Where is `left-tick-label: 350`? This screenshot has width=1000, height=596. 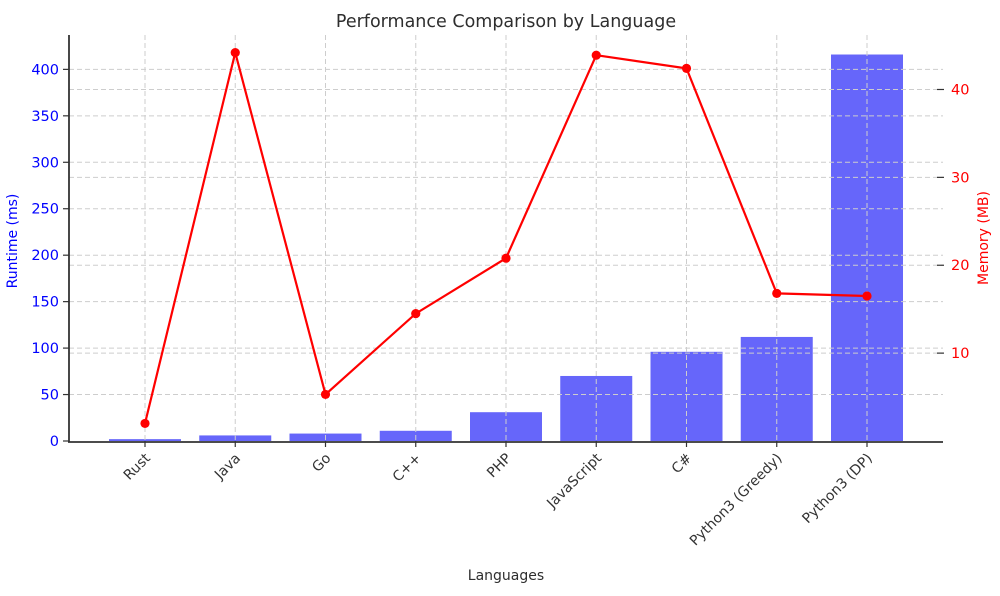 left-tick-label: 350 is located at coordinates (45, 117).